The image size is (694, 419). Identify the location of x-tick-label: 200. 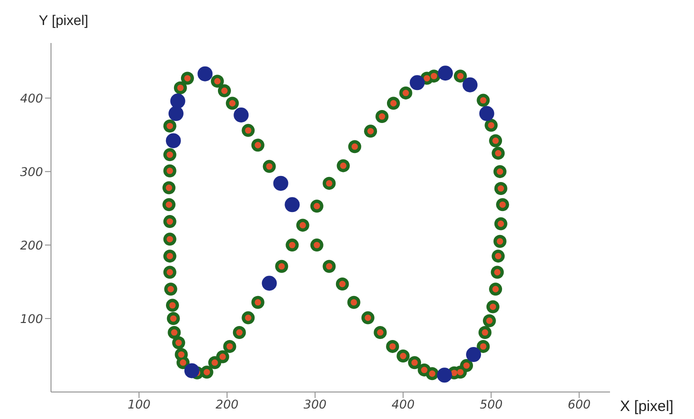
(227, 405).